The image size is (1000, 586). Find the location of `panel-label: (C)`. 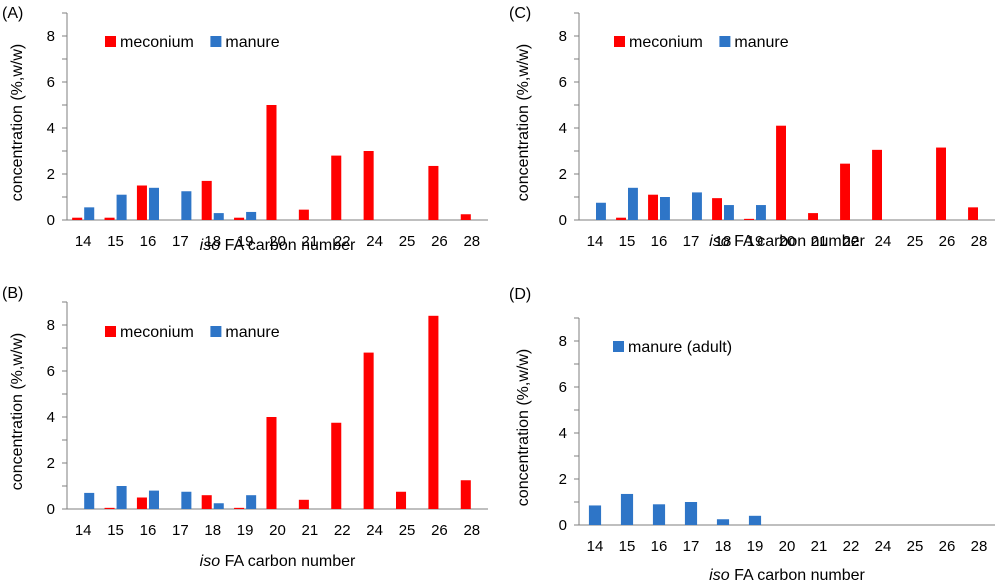

panel-label: (C) is located at coordinates (520, 13).